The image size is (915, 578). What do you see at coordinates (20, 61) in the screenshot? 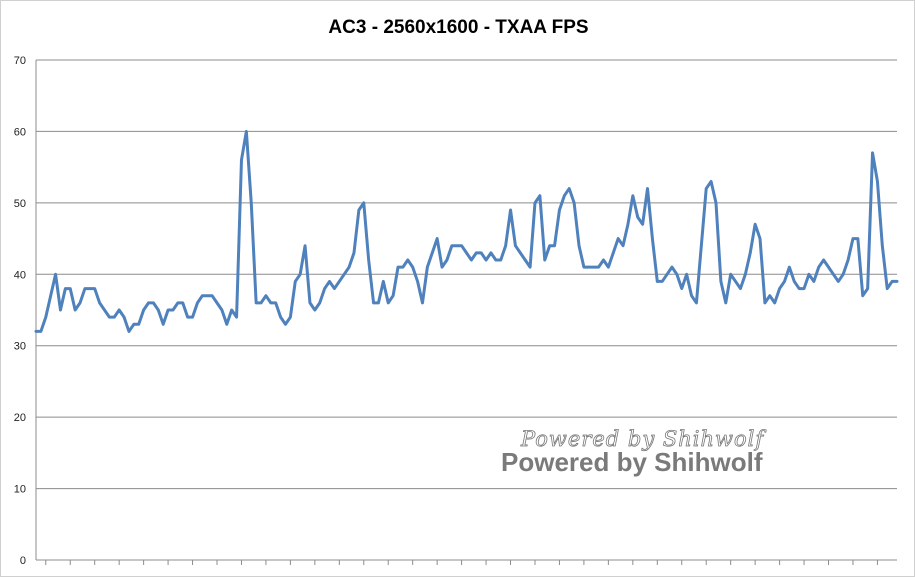
I see `y-tick-label-70: 70` at bounding box center [20, 61].